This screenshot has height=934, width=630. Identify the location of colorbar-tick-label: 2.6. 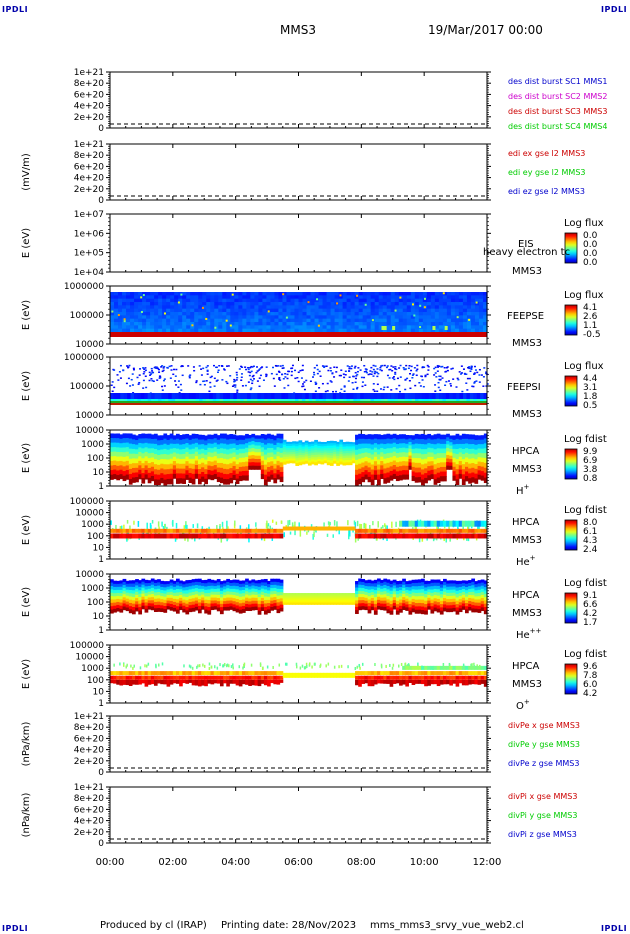
(590, 317).